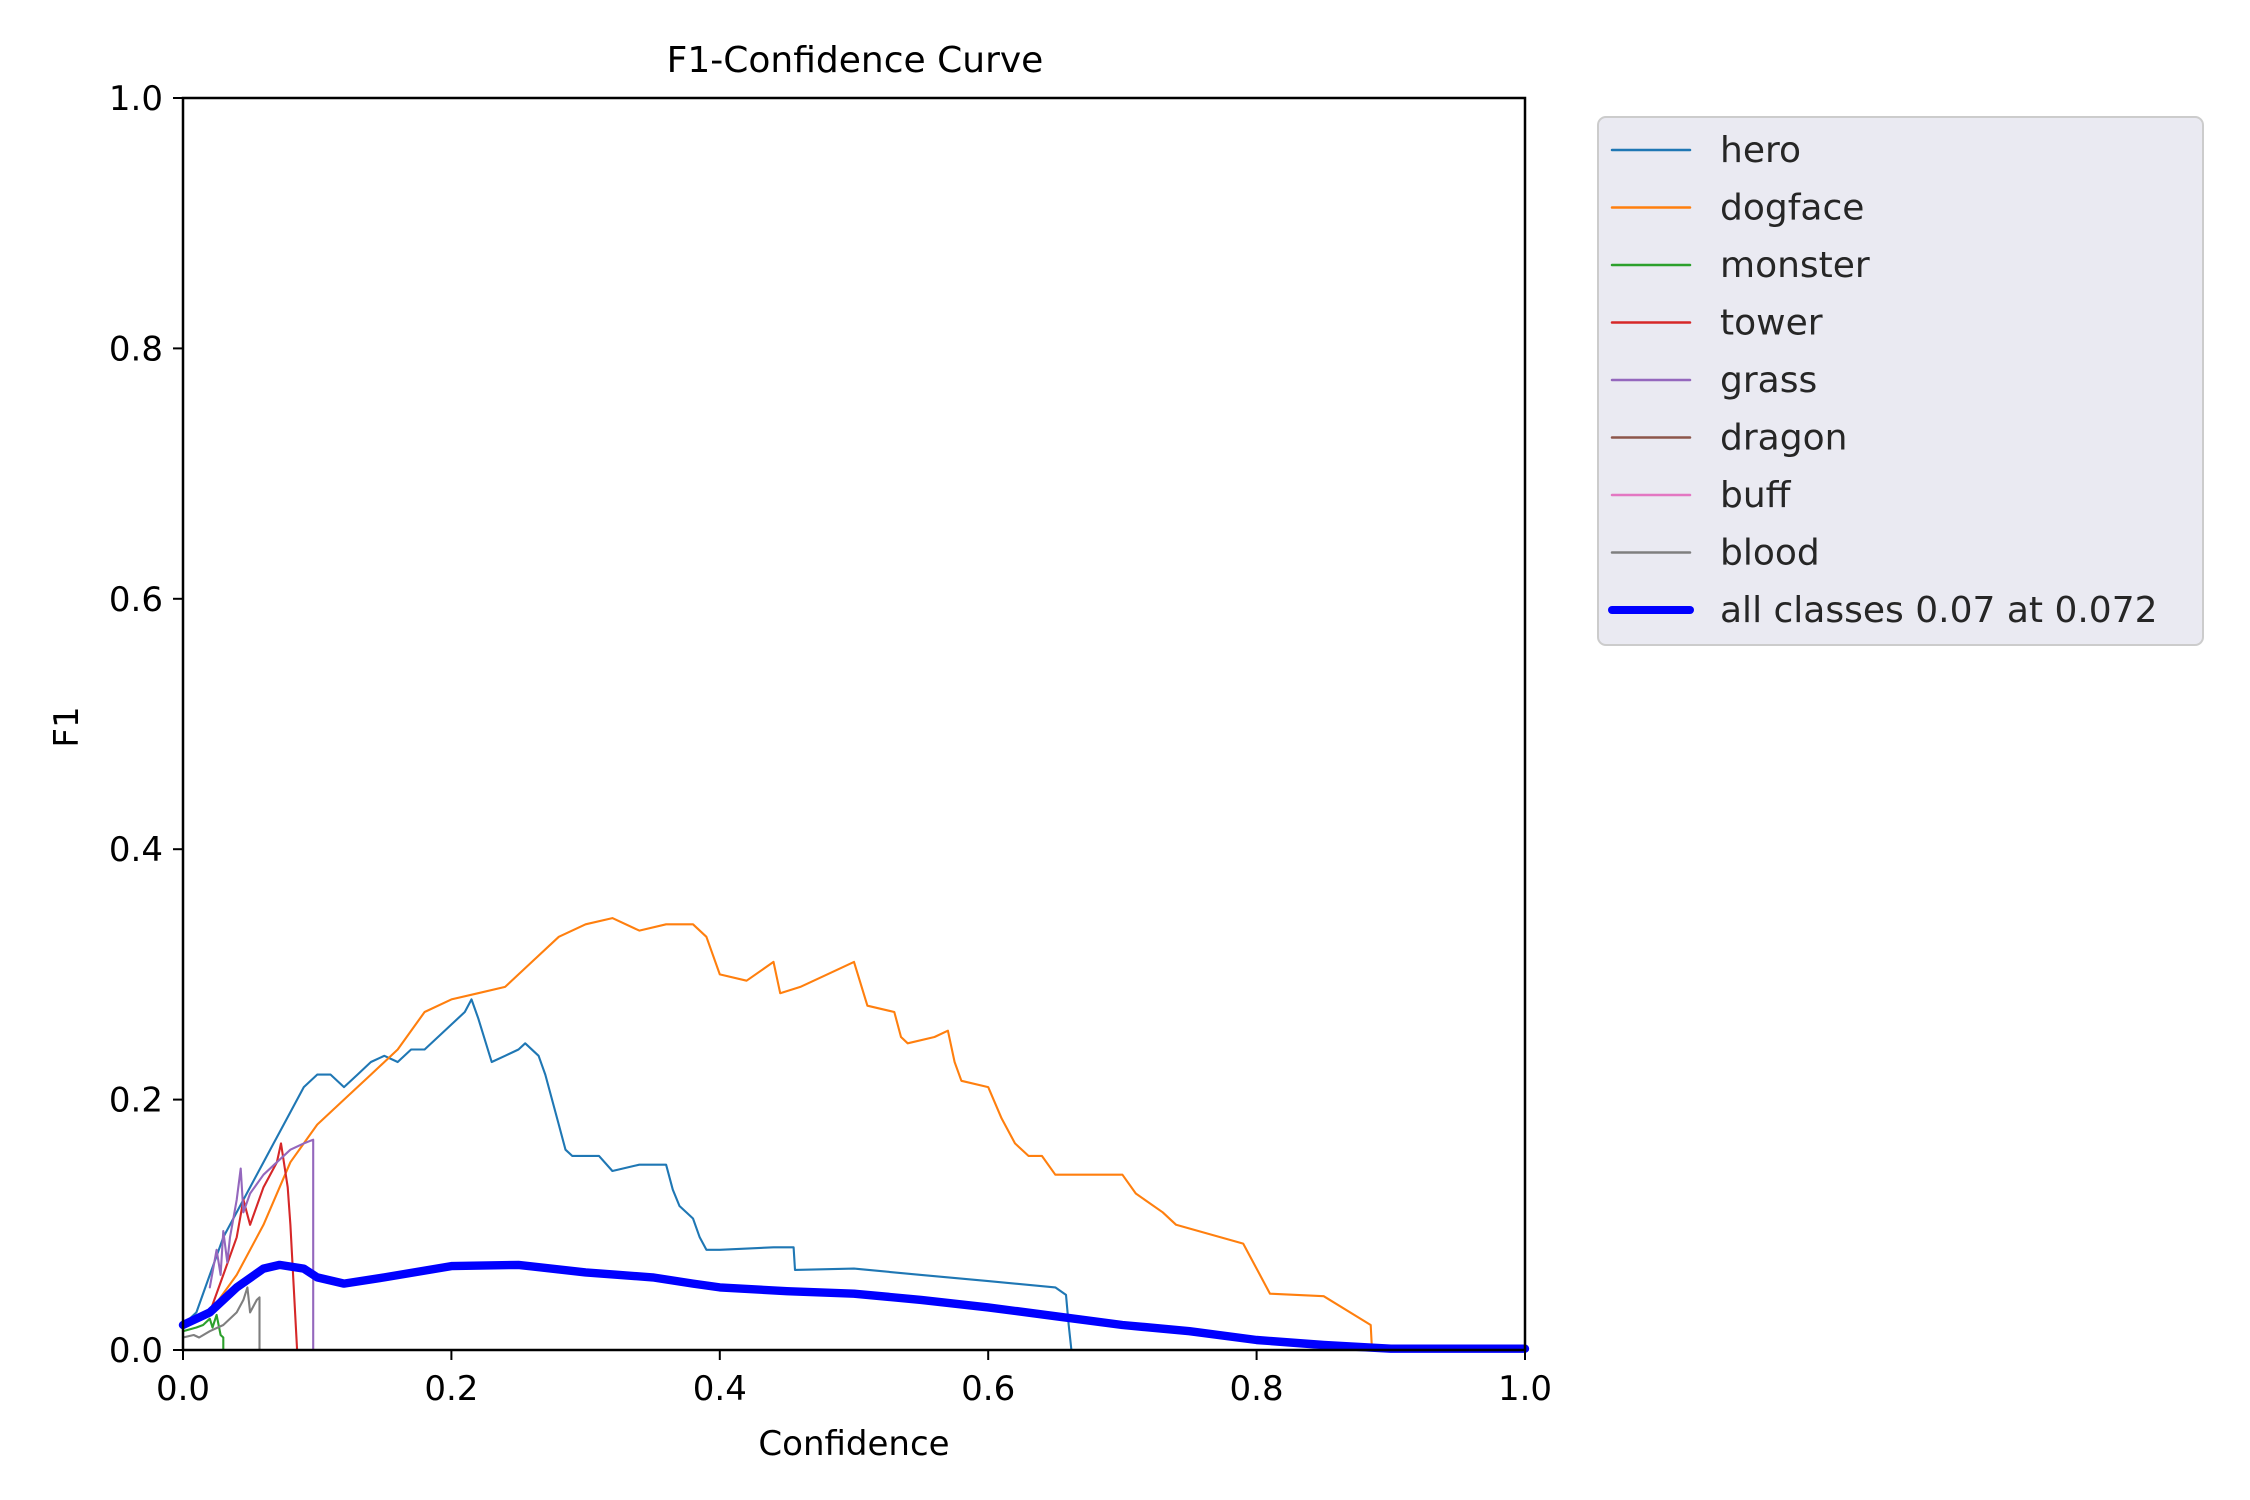  Describe the element at coordinates (1771, 323) in the screenshot. I see `legend-label: tower` at that location.